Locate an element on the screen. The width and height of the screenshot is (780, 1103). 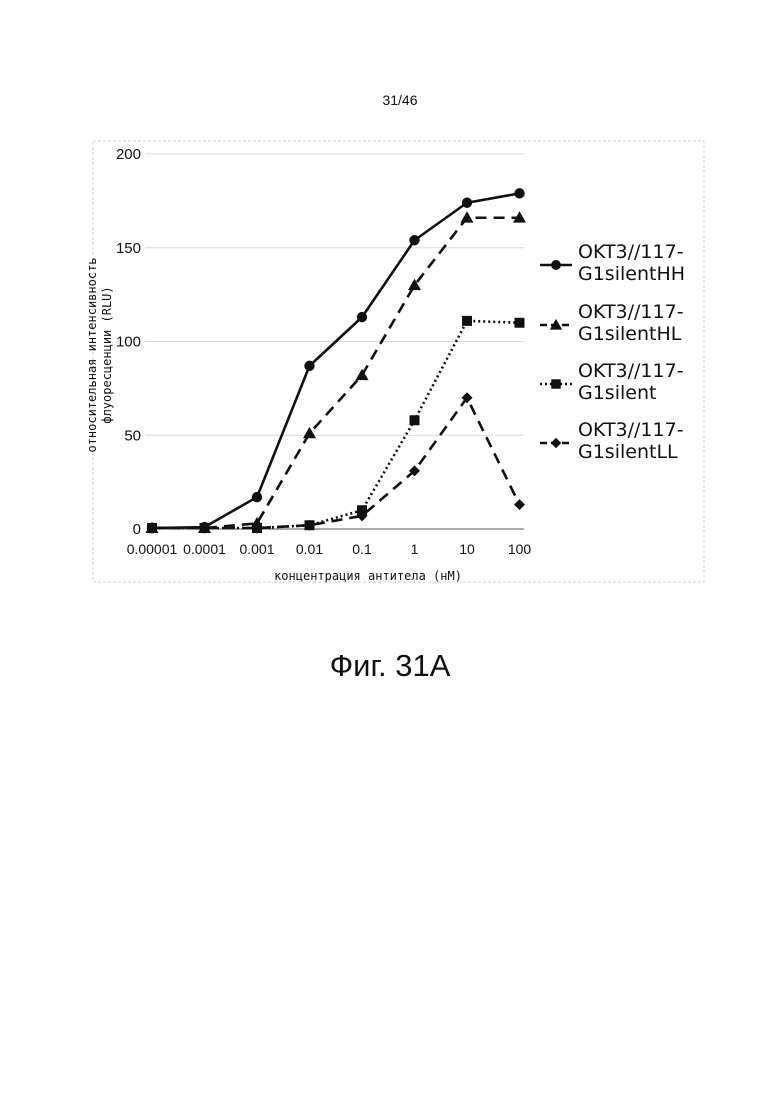
y-tick-labels: 0 50 100 150 200 is located at coordinates (128, 342).